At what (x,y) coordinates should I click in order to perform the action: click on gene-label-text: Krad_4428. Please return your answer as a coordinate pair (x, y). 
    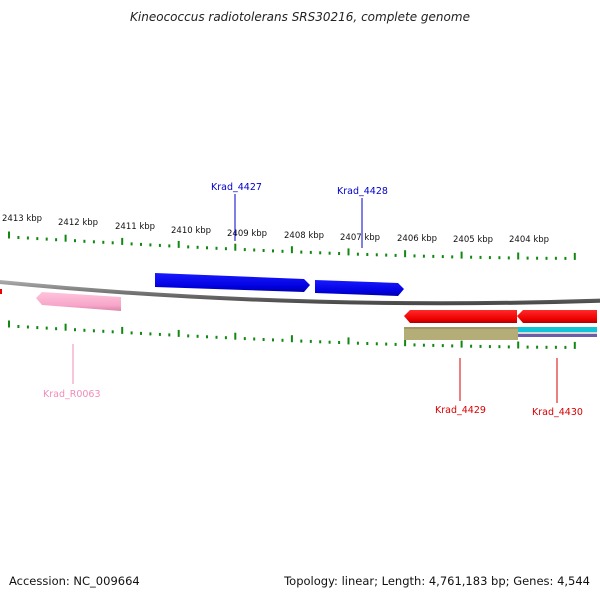
    Looking at the image, I should click on (362, 191).